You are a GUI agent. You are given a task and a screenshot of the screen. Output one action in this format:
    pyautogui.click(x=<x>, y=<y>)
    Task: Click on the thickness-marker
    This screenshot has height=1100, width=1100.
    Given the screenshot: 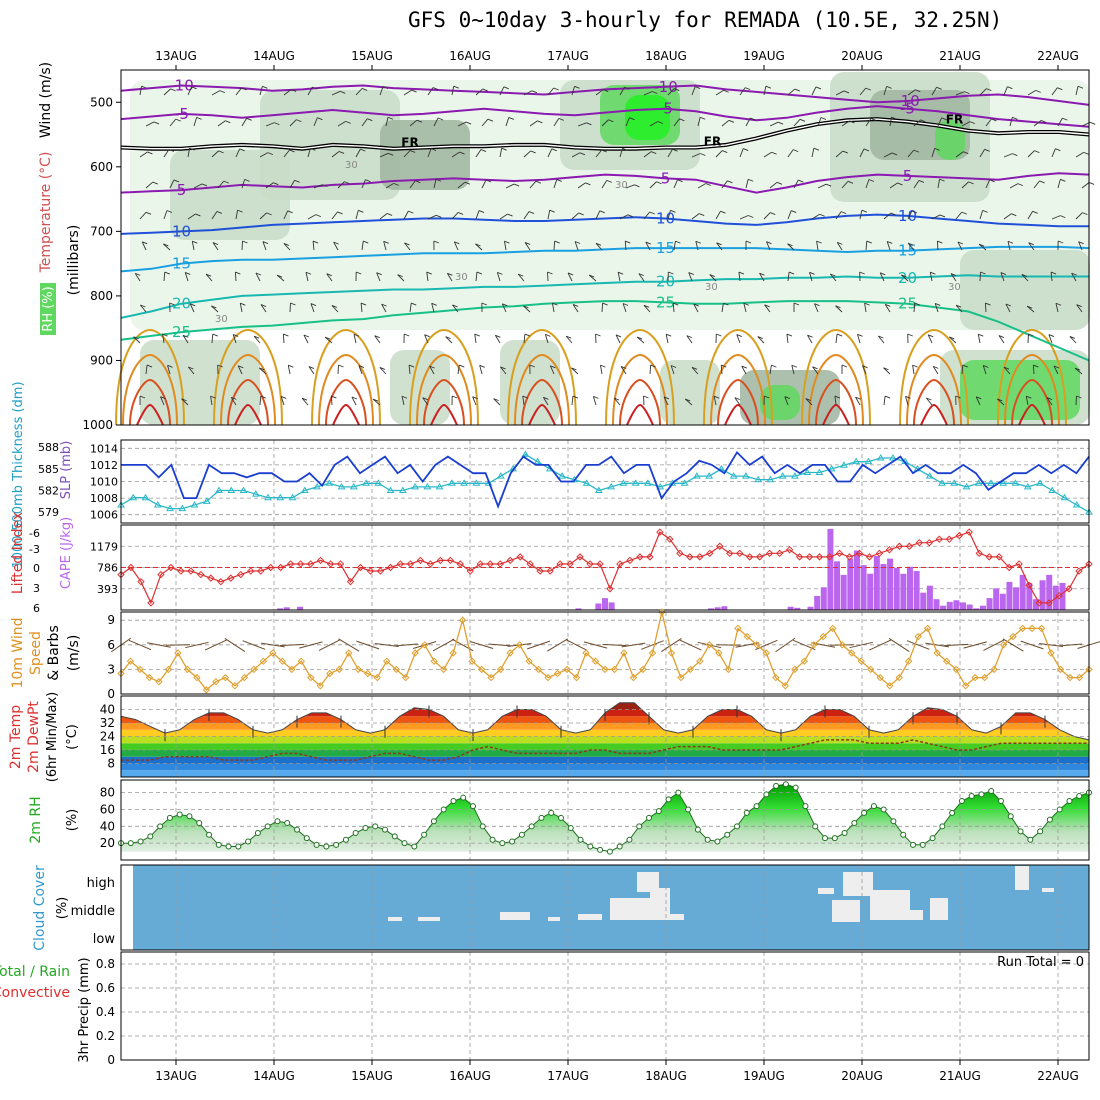 What is the action you would take?
    pyautogui.click(x=231, y=490)
    